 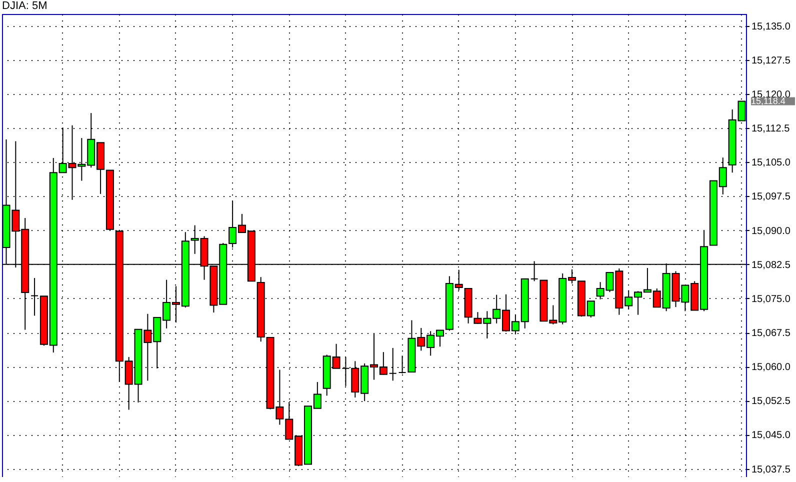 I want to click on y-tick-label: 15,127.5, so click(x=771, y=60).